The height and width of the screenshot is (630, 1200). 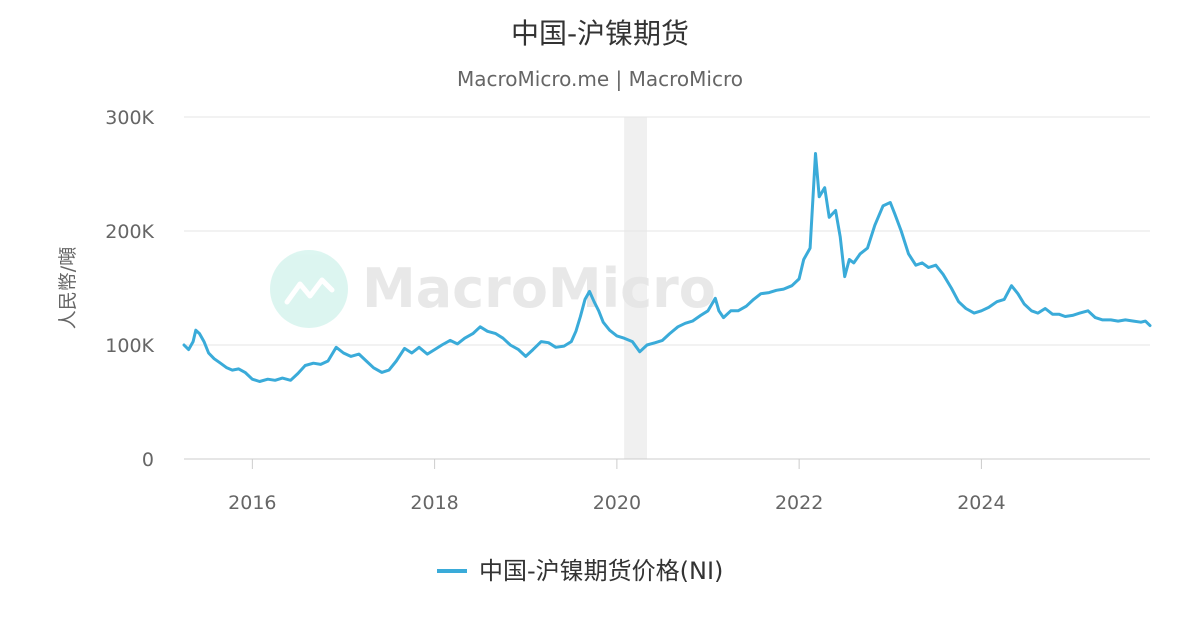 I want to click on chart-title: 中国-沪镍期货, so click(x=600, y=33).